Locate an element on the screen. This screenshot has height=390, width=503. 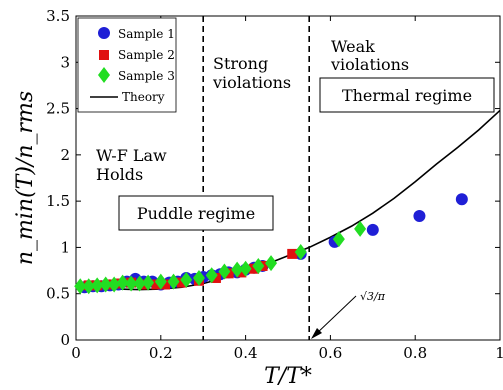
y-axis-label: n_min(T)/n_rms is located at coordinates (25, 178).